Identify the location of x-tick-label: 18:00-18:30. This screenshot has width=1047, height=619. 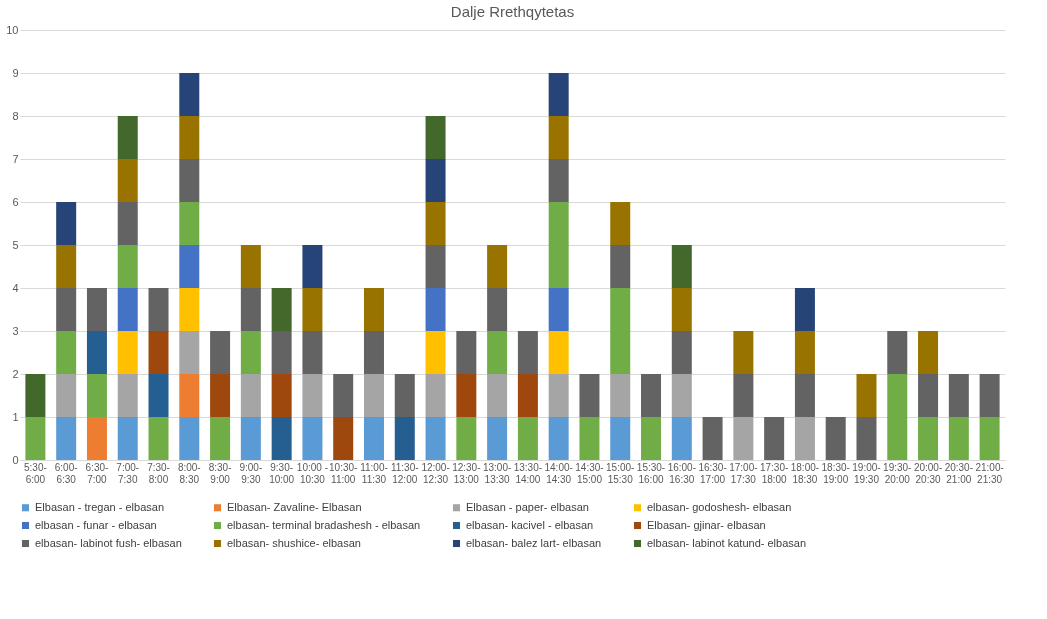
(805, 473).